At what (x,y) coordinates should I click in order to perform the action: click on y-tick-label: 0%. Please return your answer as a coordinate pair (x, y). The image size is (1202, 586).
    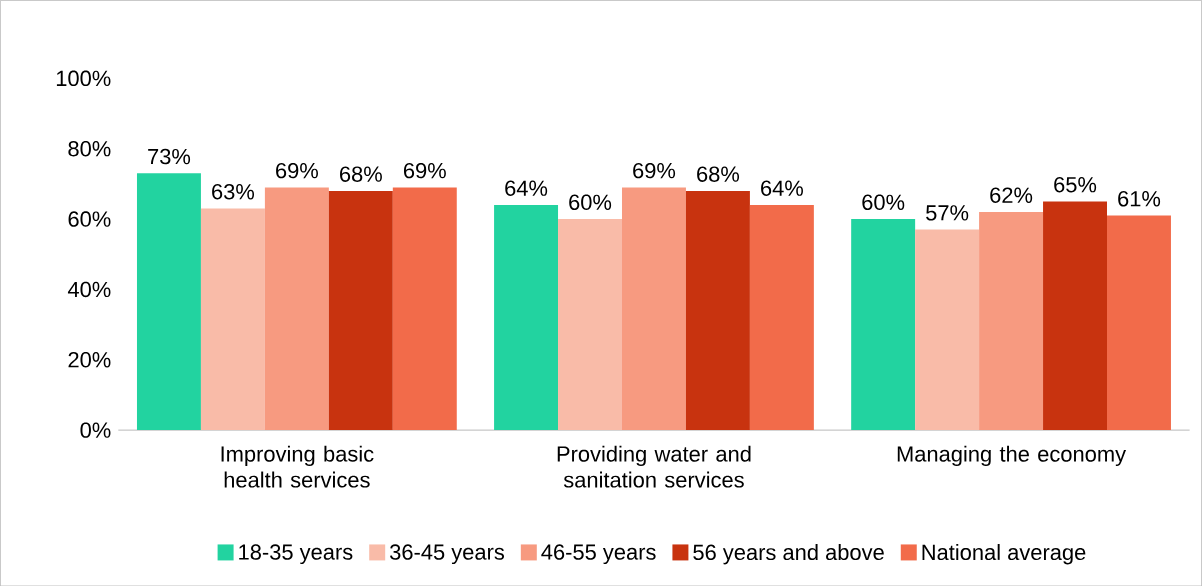
    Looking at the image, I should click on (95, 430).